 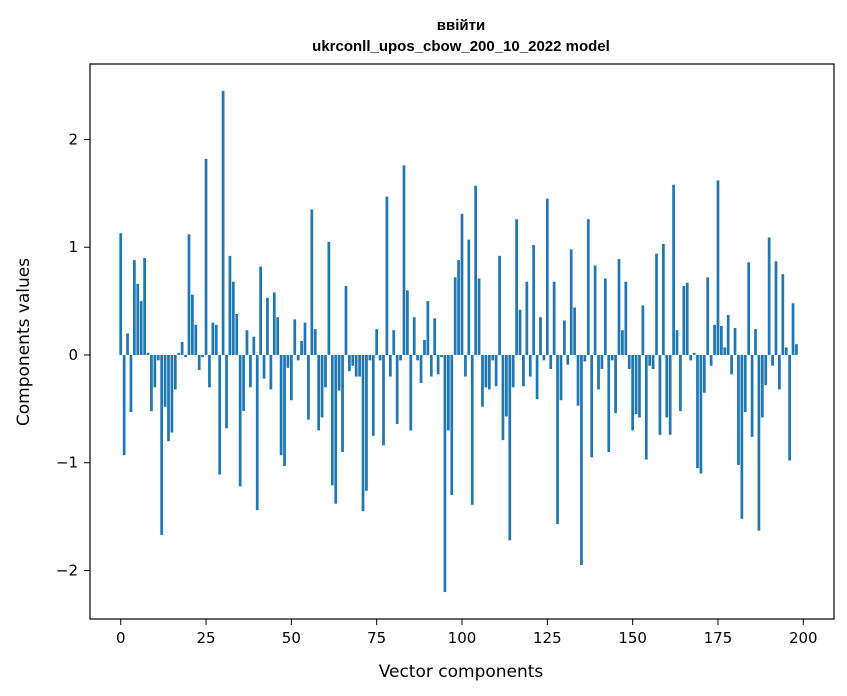 What do you see at coordinates (803, 638) in the screenshot?
I see `x-tick-label: 200` at bounding box center [803, 638].